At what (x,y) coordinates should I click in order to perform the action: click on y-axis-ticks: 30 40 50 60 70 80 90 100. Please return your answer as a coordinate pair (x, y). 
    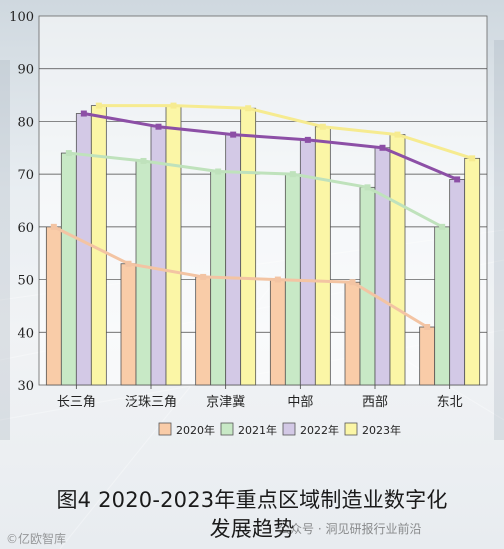
    Looking at the image, I should click on (21, 202).